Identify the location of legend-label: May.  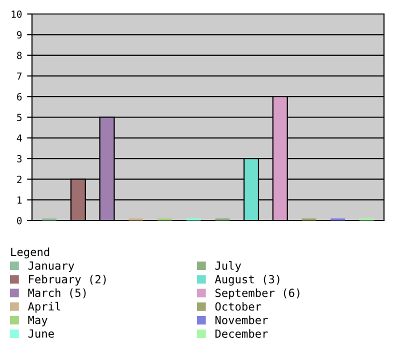
(38, 321).